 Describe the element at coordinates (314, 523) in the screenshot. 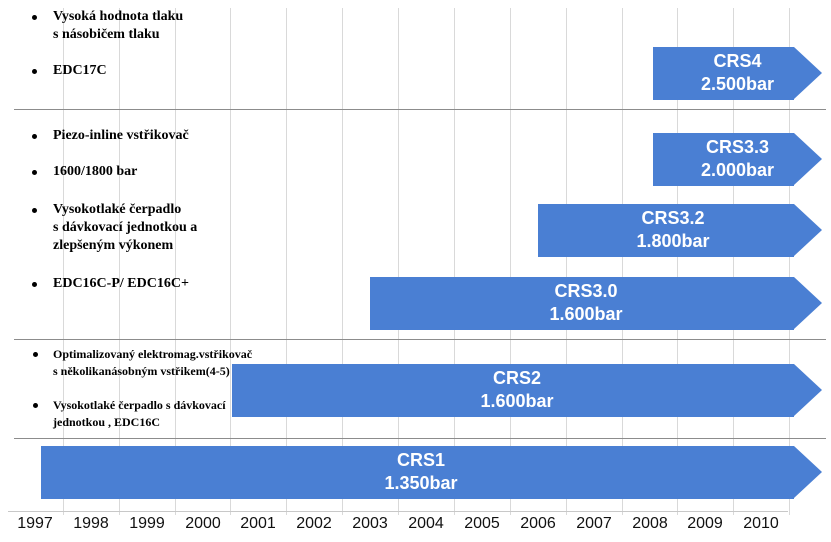

I see `year-label: 2002` at that location.